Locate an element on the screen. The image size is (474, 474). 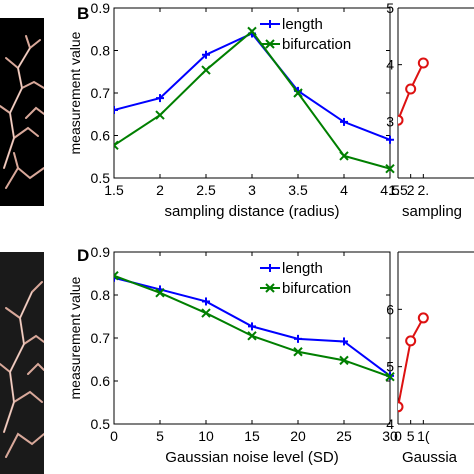
top-micrograph-structure is located at coordinates (22, 112).